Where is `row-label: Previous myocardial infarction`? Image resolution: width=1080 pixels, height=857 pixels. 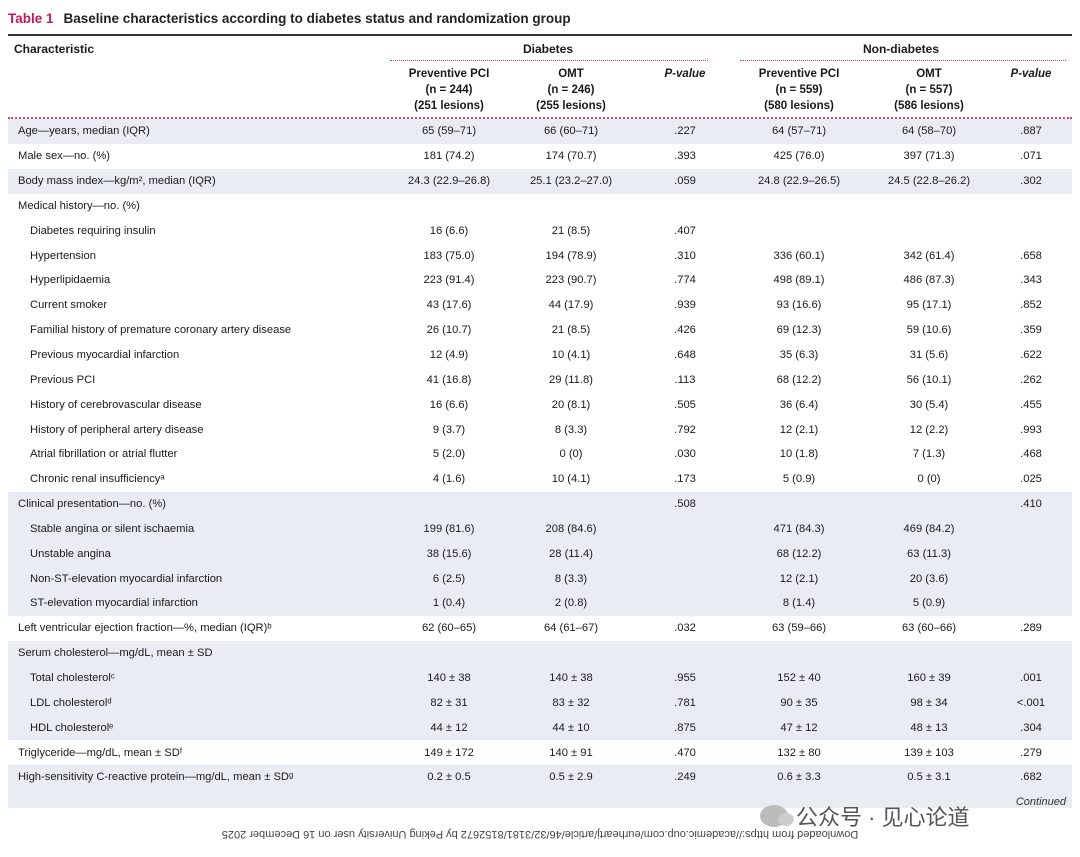 row-label: Previous myocardial infarction is located at coordinates (105, 355).